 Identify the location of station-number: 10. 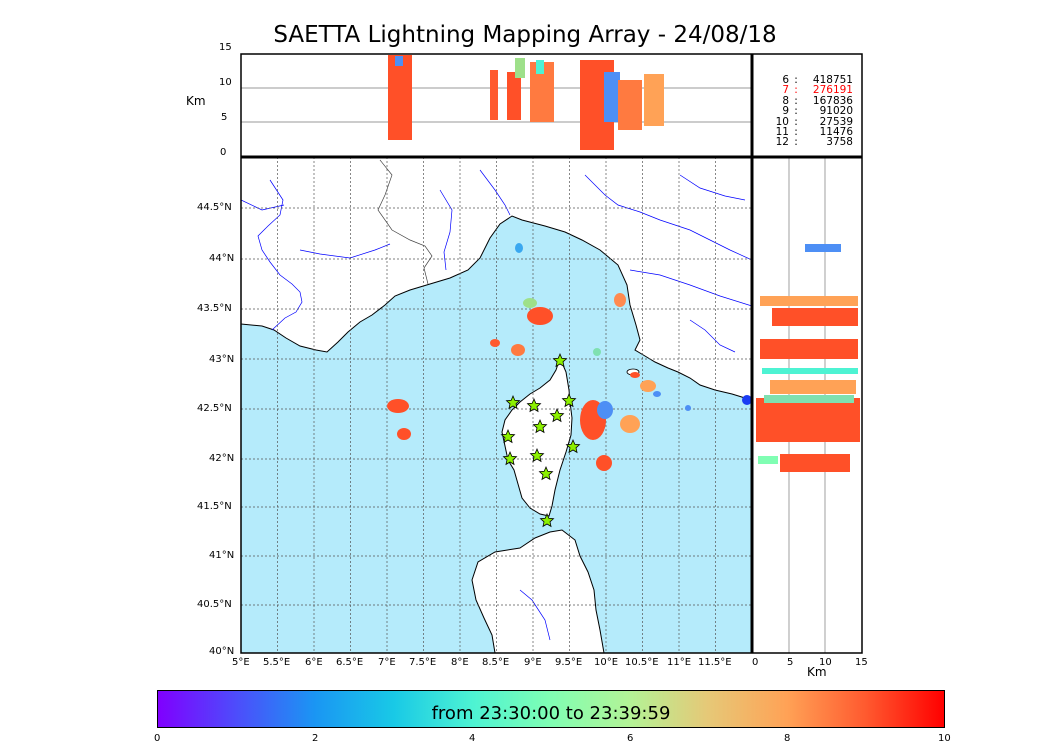
(782, 121).